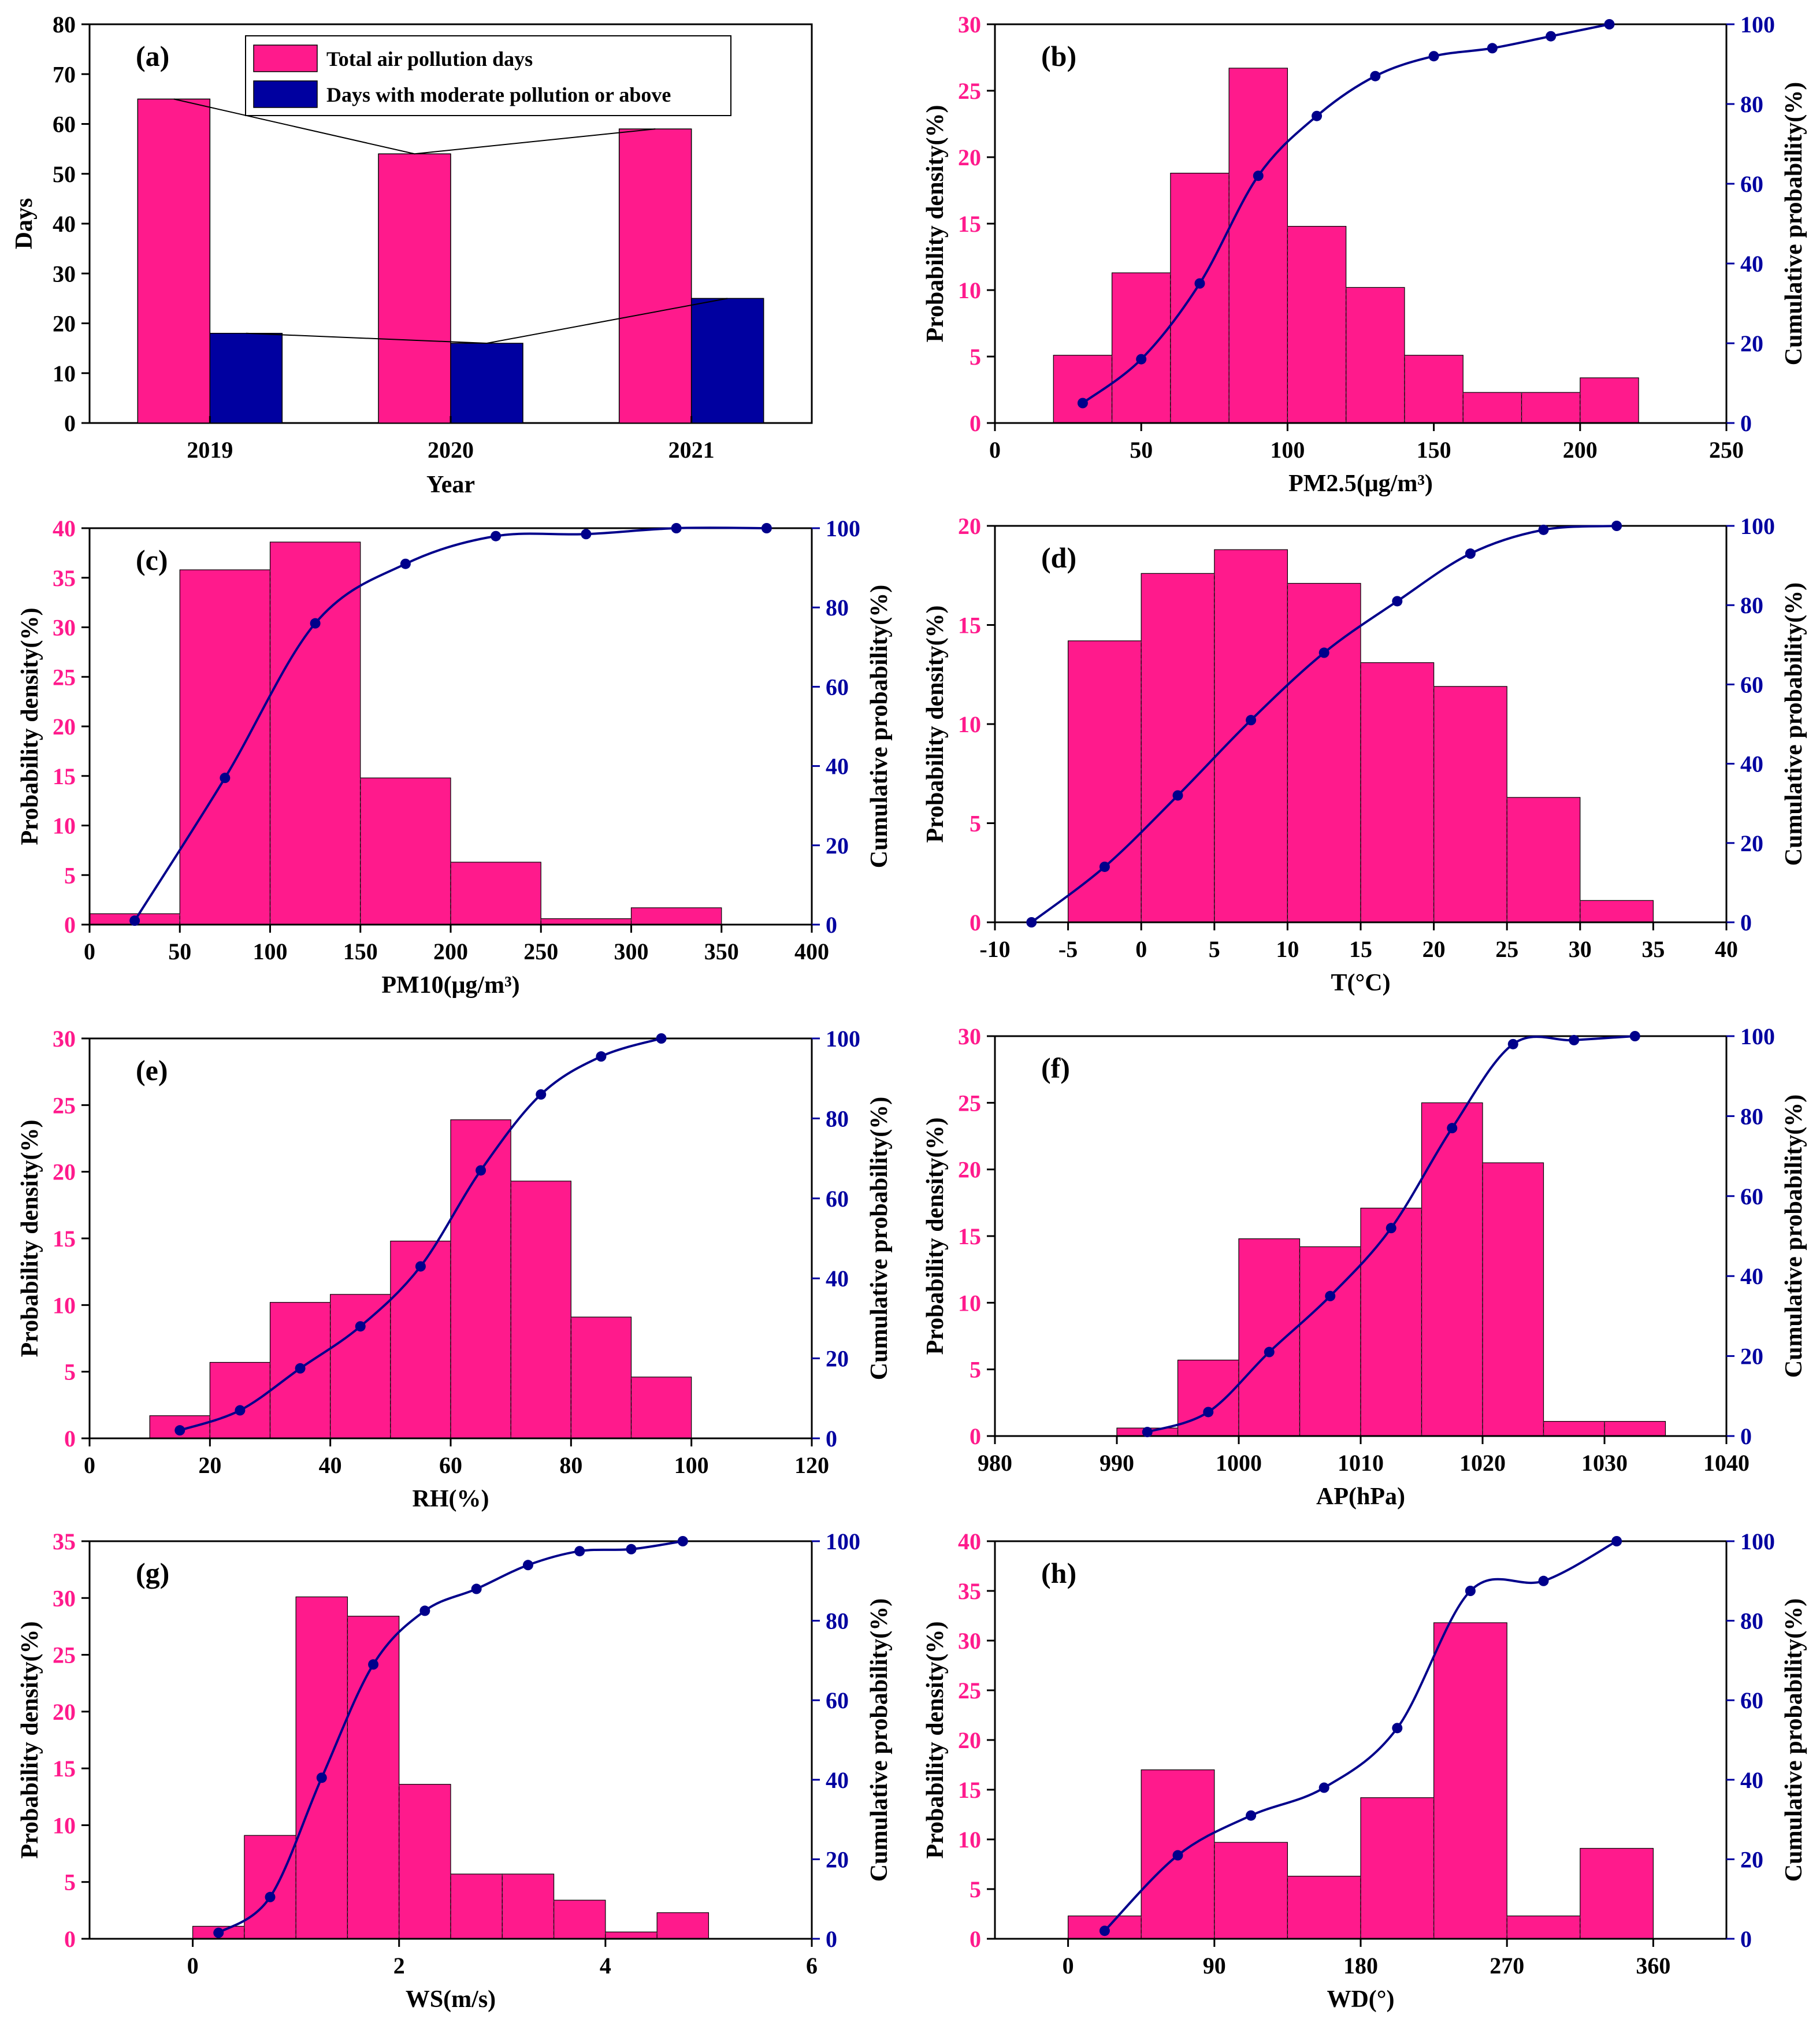  Describe the element at coordinates (969, 224) in the screenshot. I see `y-tick-label: 15` at that location.